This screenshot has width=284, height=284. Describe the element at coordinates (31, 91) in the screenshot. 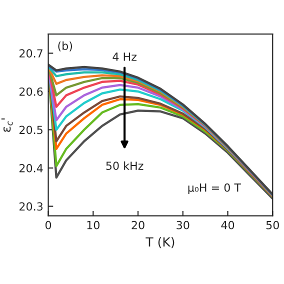

I see `y-tick-label: 20.6` at that location.